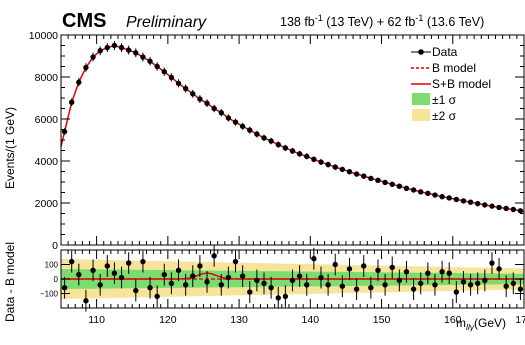  I want to click on x-tick-label: 130, so click(239, 320).